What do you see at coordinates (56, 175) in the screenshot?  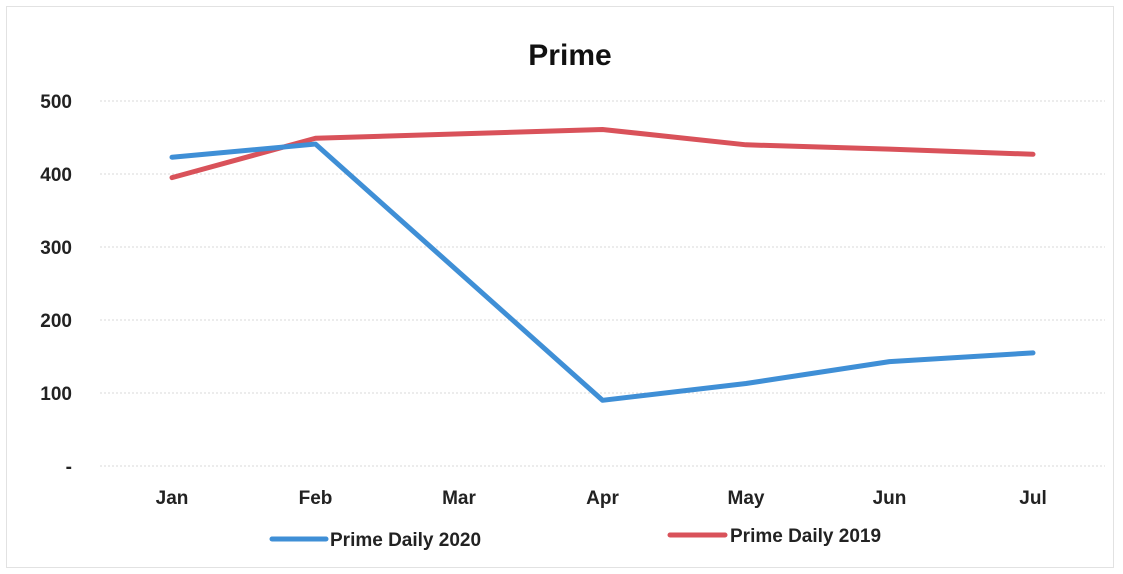 I see `y-tick-label: 400` at bounding box center [56, 175].